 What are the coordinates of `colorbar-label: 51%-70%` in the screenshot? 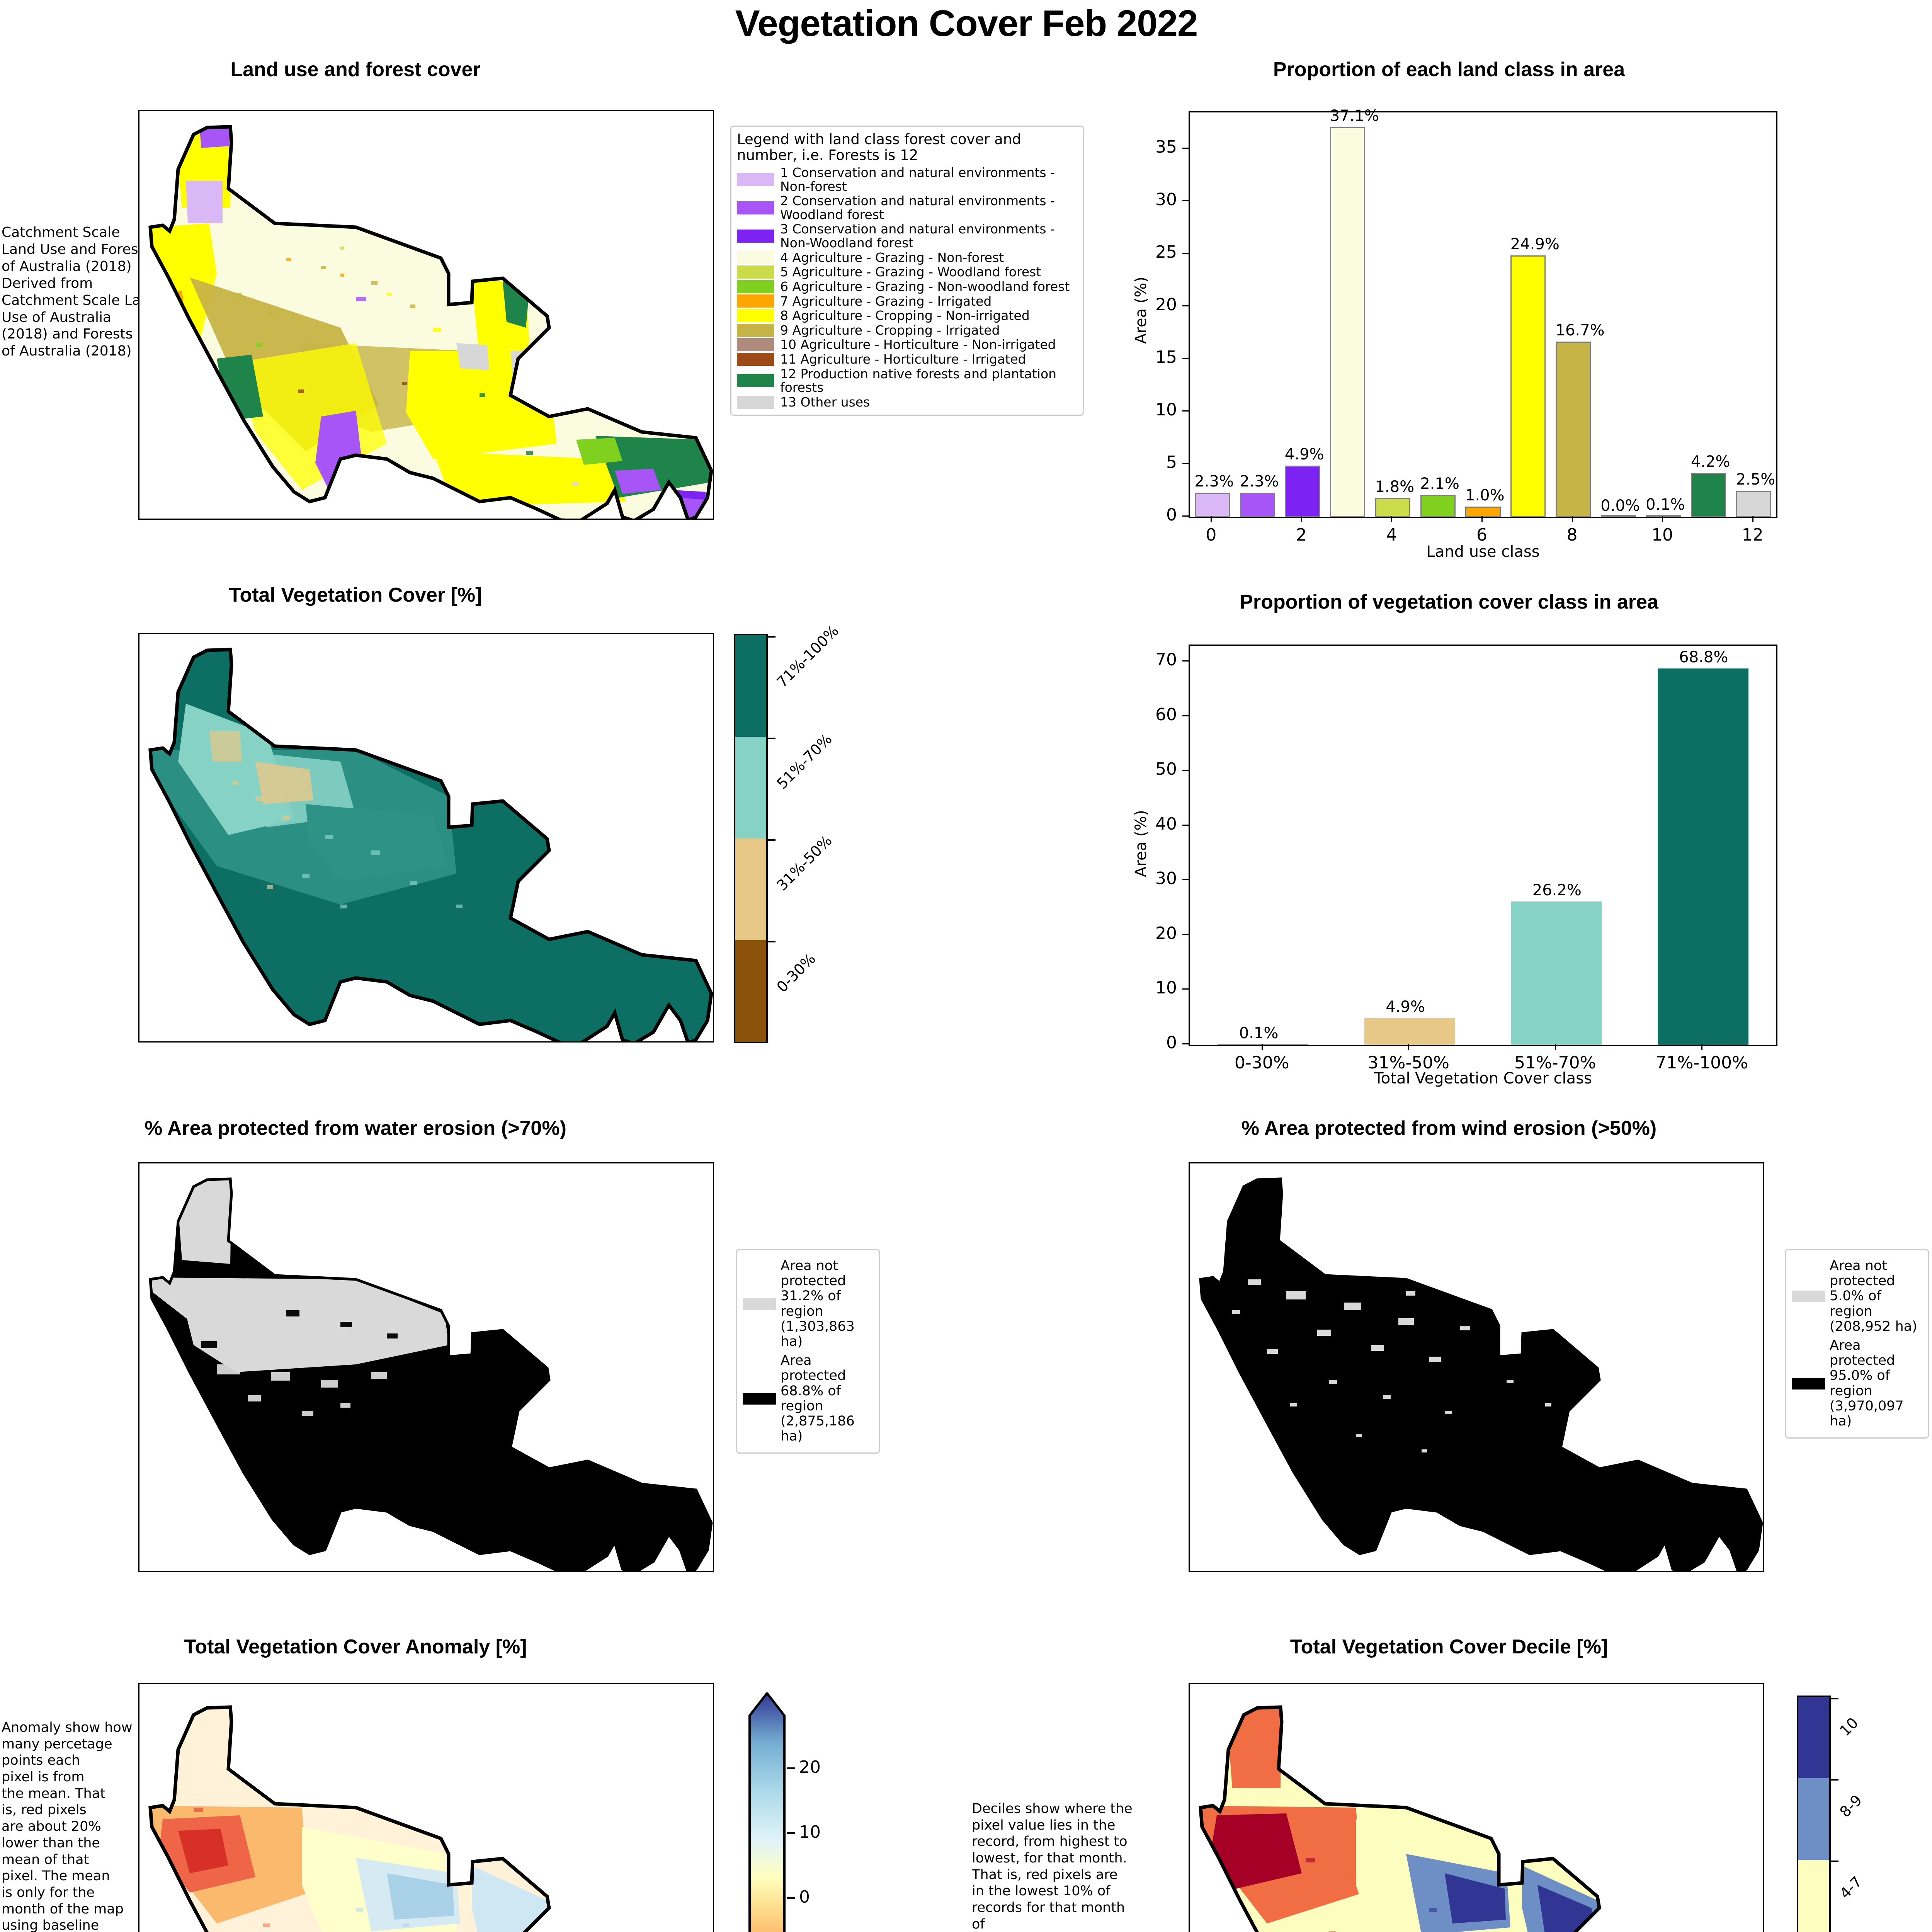 It's located at (804, 762).